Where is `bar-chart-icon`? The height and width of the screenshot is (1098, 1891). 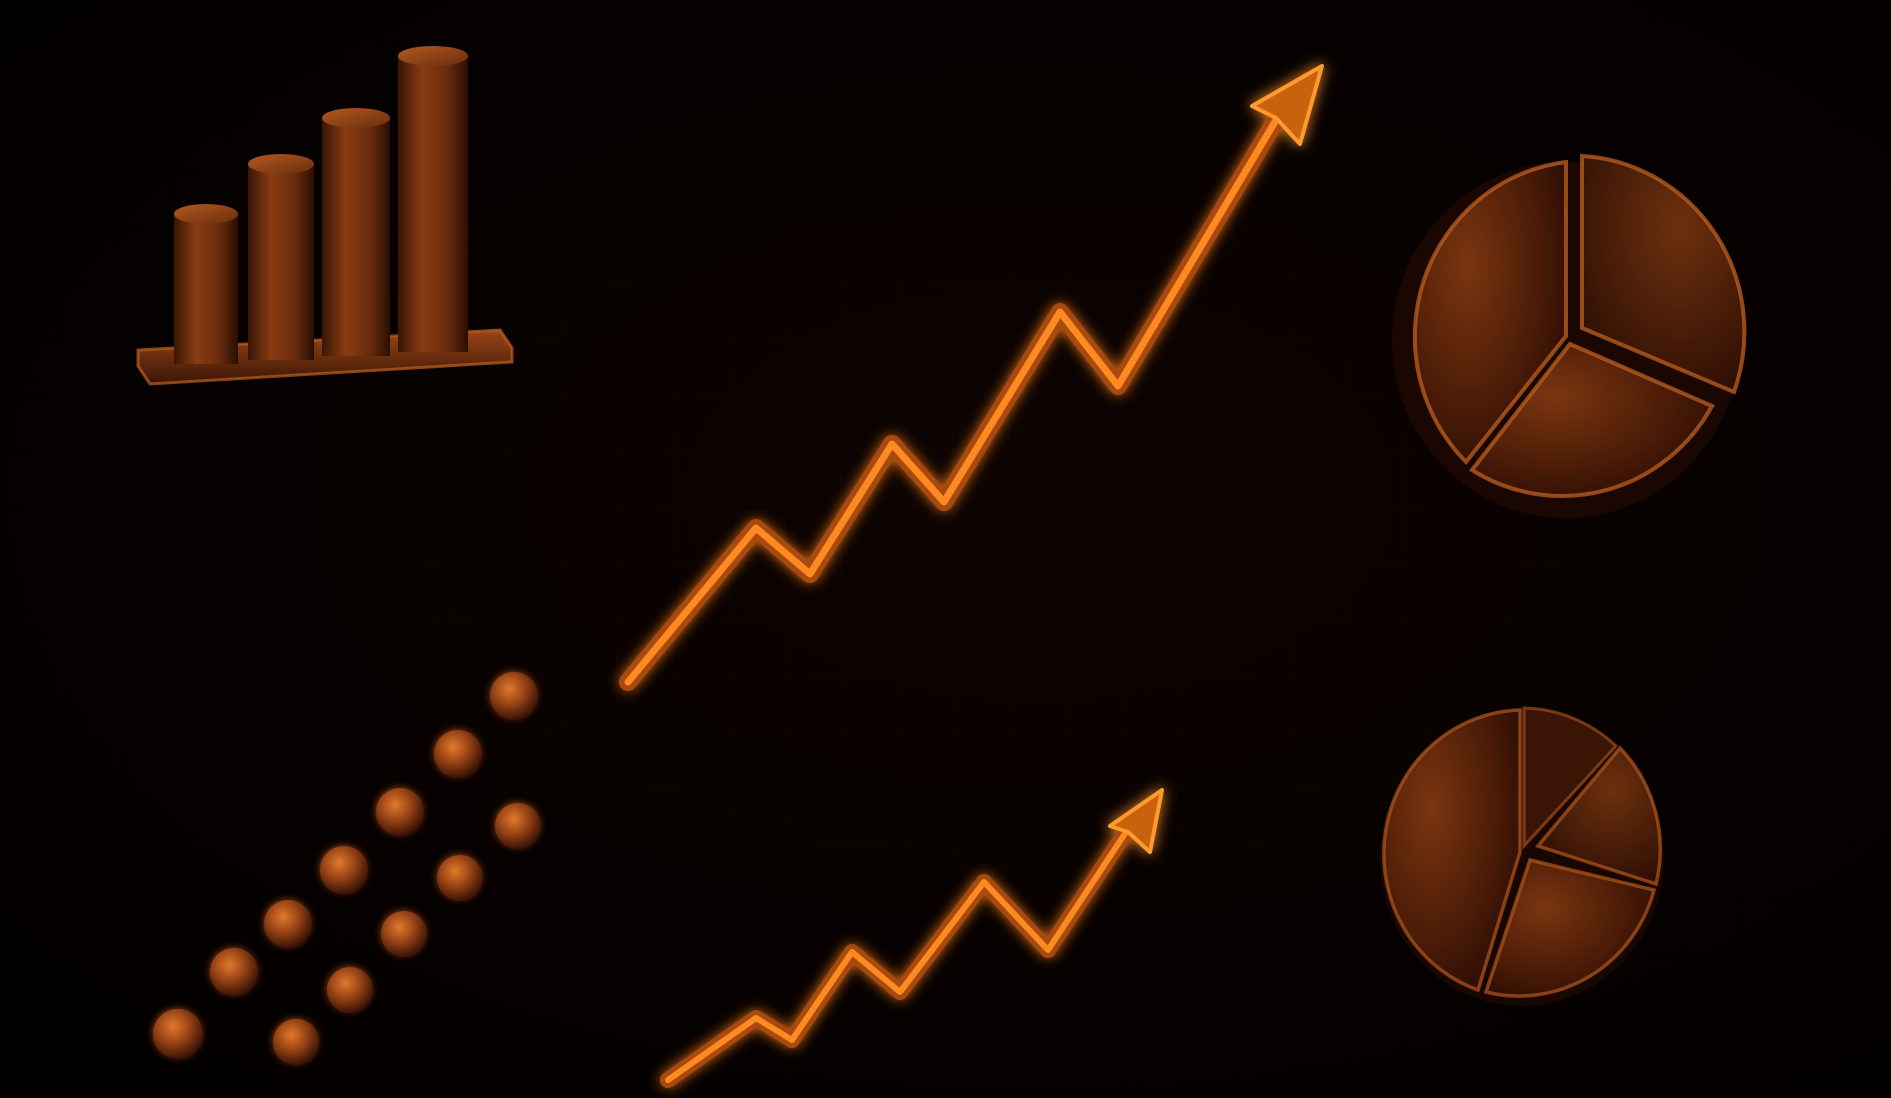
bar-chart-icon is located at coordinates (325, 216).